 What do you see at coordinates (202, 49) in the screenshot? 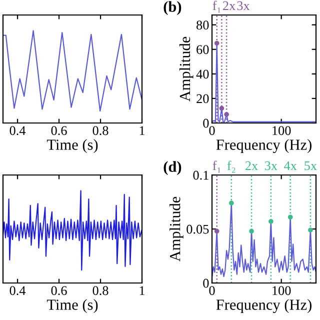
I see `y-tick-label: 60` at bounding box center [202, 49].